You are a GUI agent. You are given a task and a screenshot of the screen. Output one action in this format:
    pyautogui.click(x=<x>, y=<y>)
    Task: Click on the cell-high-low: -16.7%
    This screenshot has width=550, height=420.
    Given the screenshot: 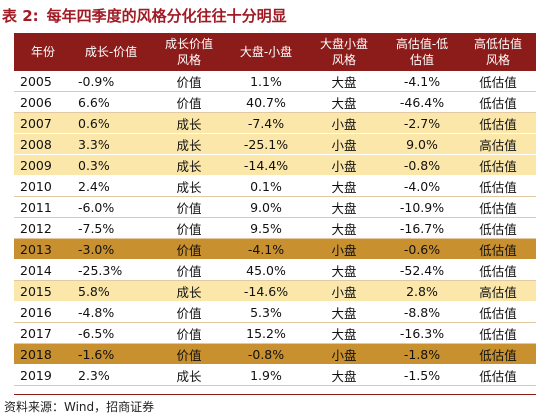 What is the action you would take?
    pyautogui.click(x=422, y=228)
    